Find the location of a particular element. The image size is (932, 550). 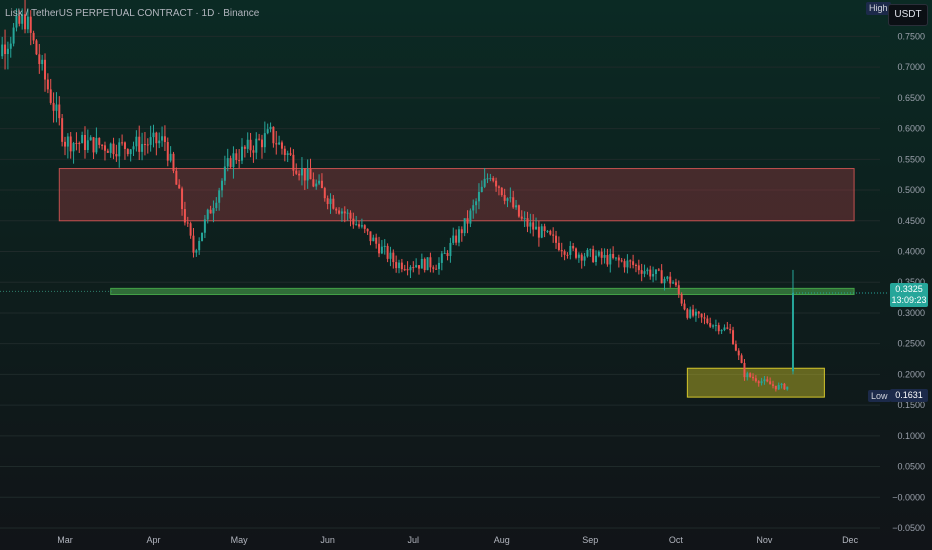

time-axis-label: Mar is located at coordinates (65, 540).